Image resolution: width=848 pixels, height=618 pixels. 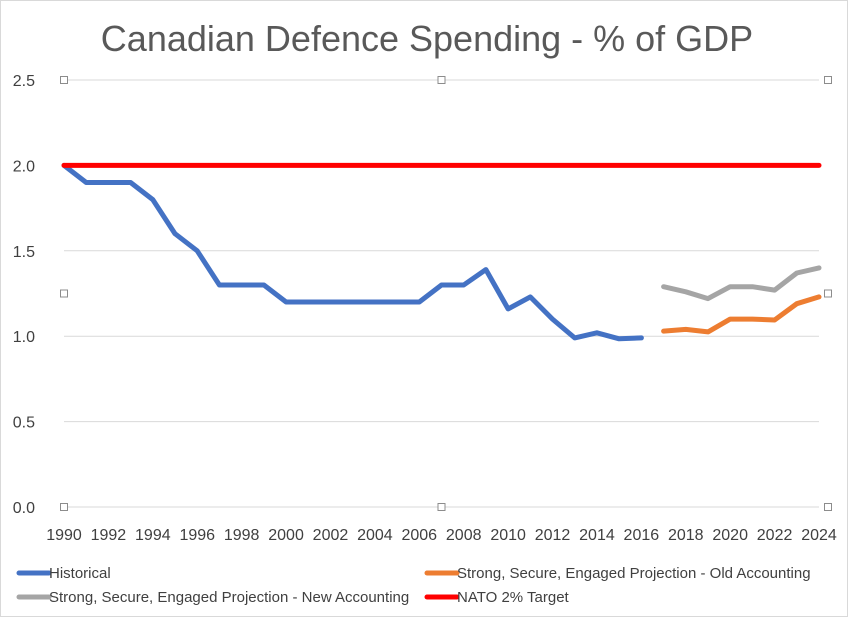 What do you see at coordinates (508, 535) in the screenshot?
I see `x-tick-label: 2010` at bounding box center [508, 535].